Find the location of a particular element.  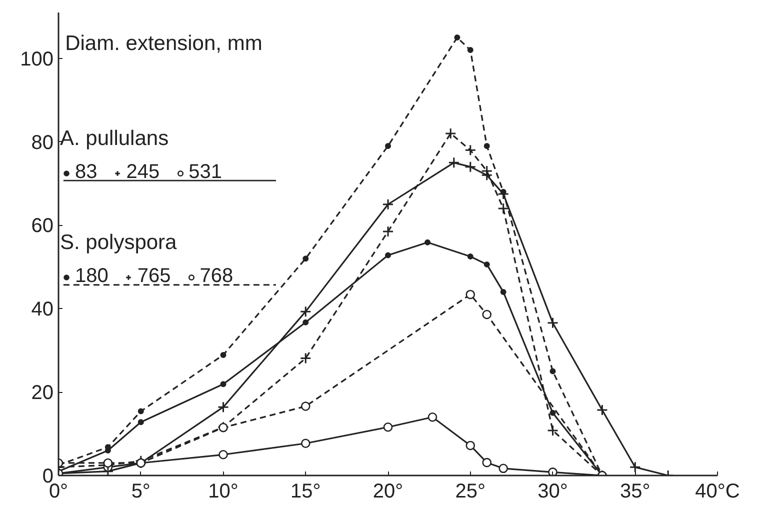

x-tick-label: 40°C is located at coordinates (717, 491).